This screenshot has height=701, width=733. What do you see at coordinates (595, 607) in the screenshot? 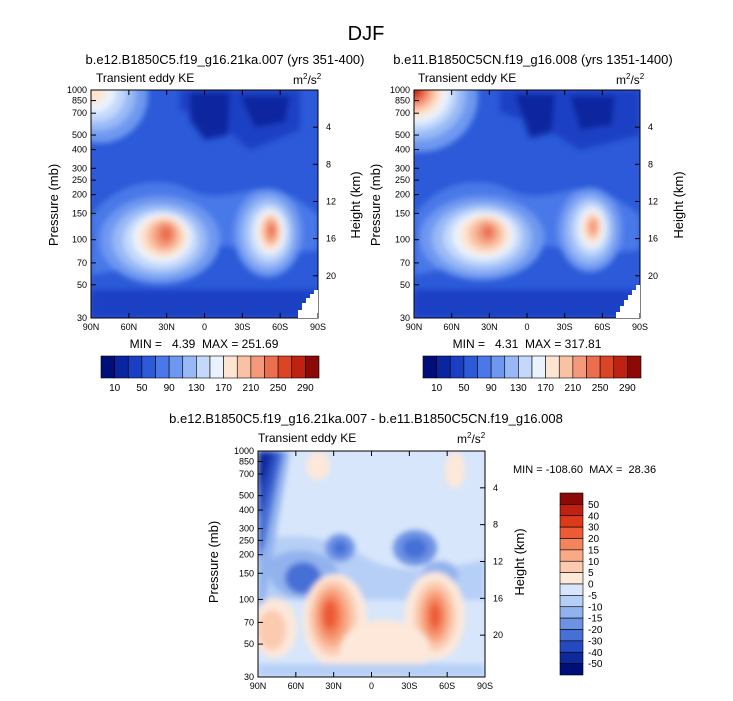
I see `colorbar-label: -10` at bounding box center [595, 607].